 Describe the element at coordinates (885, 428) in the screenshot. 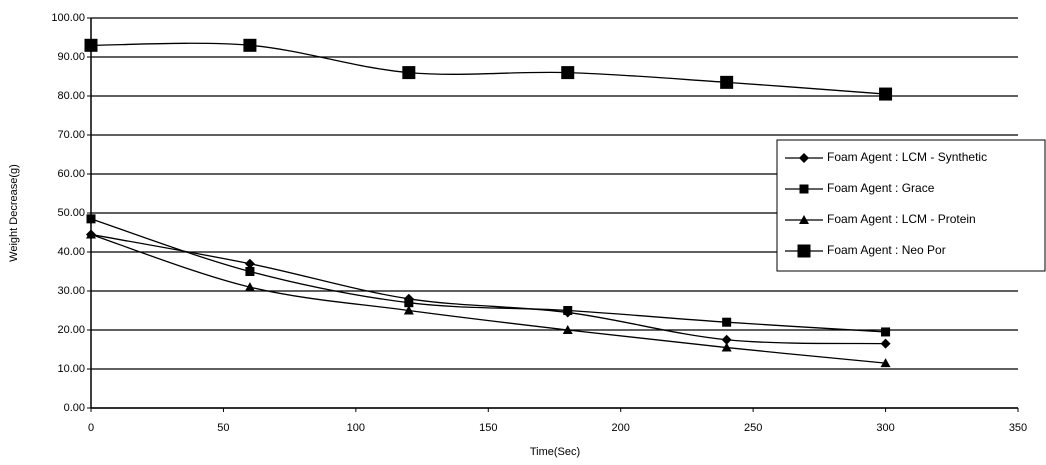

I see `x-tick-label: 300` at that location.